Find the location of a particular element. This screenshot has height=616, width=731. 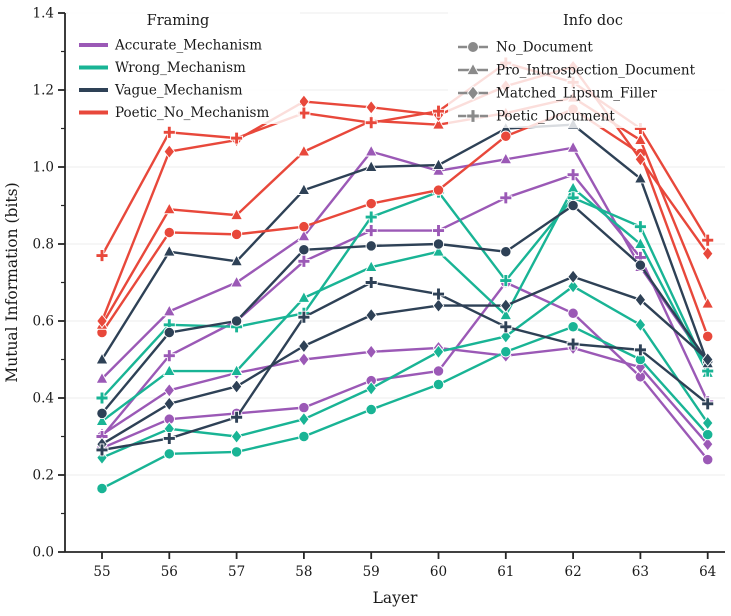

info-doc-legend-item-Poetic_Document: Poetic_Document is located at coordinates (536, 117).